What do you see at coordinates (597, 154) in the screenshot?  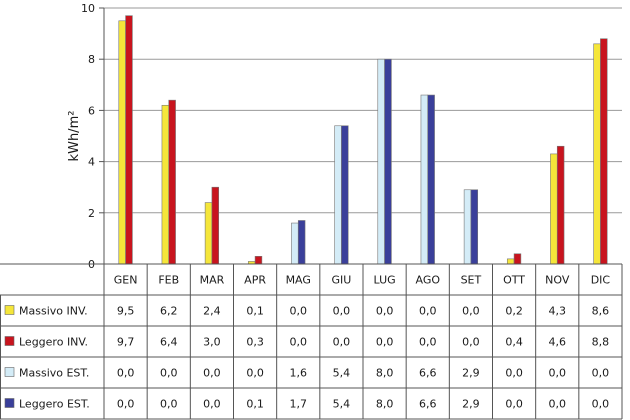 I see `bar-massivo-inv-dic` at bounding box center [597, 154].